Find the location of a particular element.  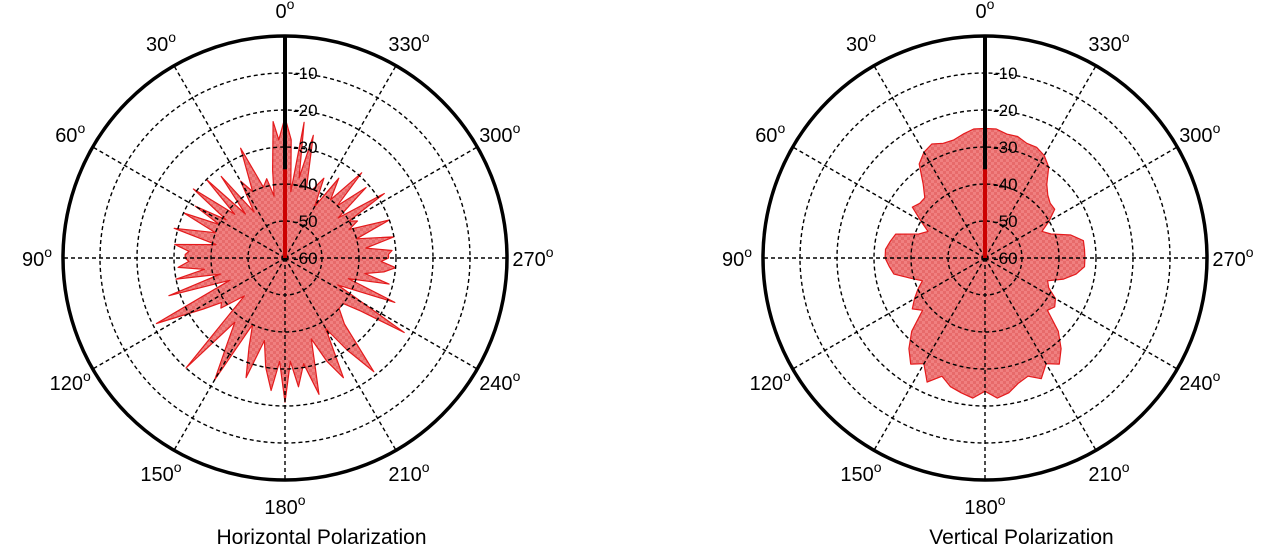

chart-title-vertical: Vertical Polarization is located at coordinates (1021, 537).